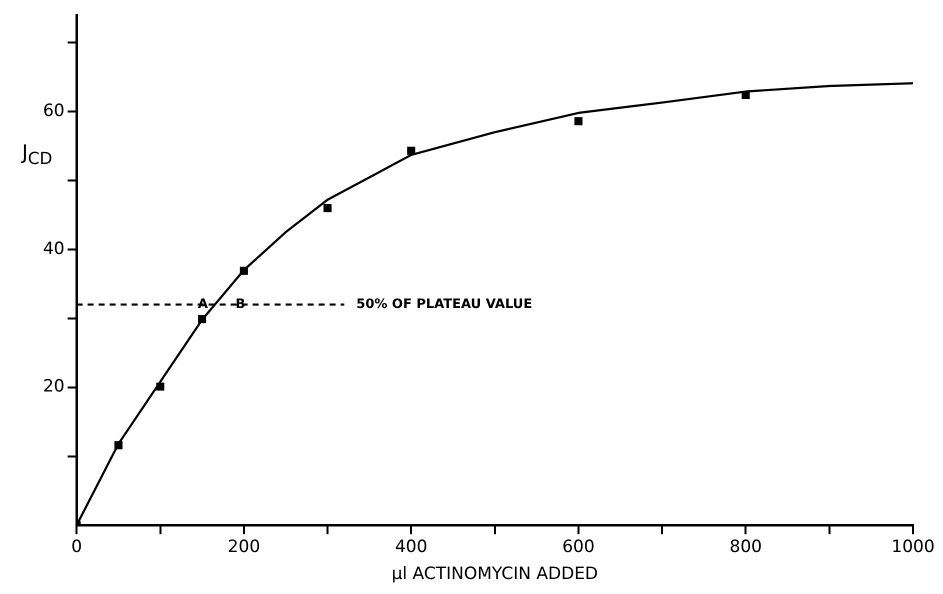  What do you see at coordinates (495, 574) in the screenshot?
I see `x-axis-title: µl ACTINOMYCIN ADDED` at bounding box center [495, 574].